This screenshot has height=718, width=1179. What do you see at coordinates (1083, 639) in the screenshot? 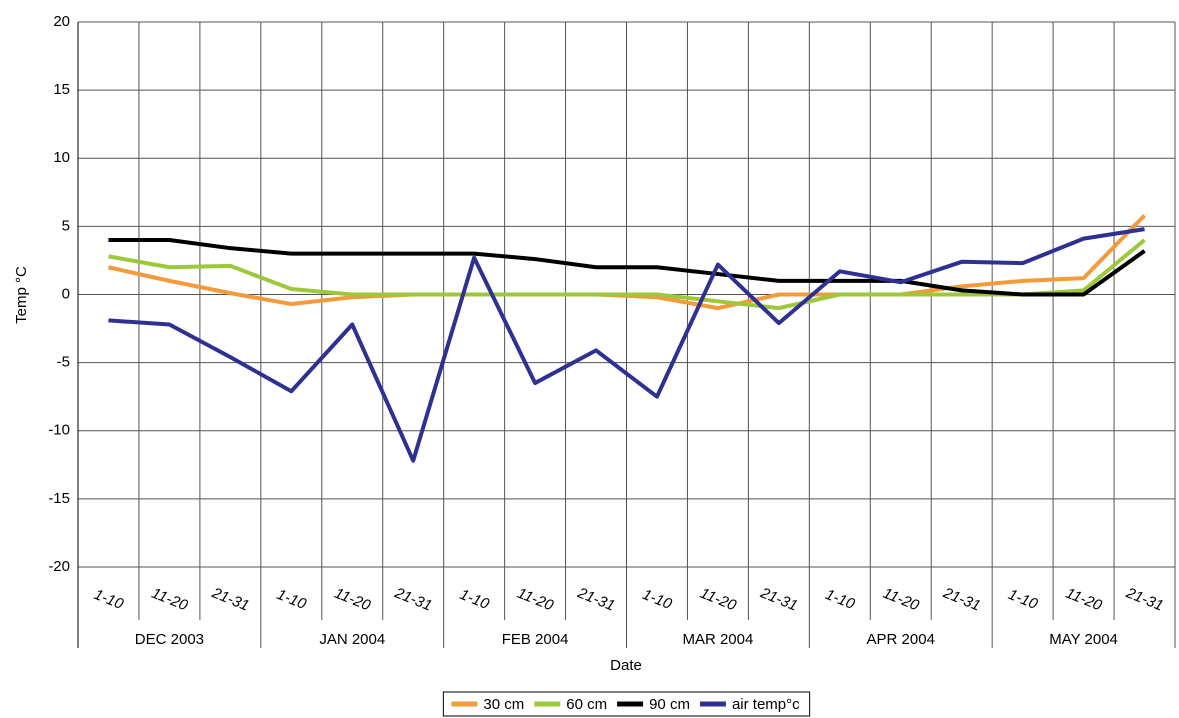
I see `x-group-label: MAY 2004` at bounding box center [1083, 639].